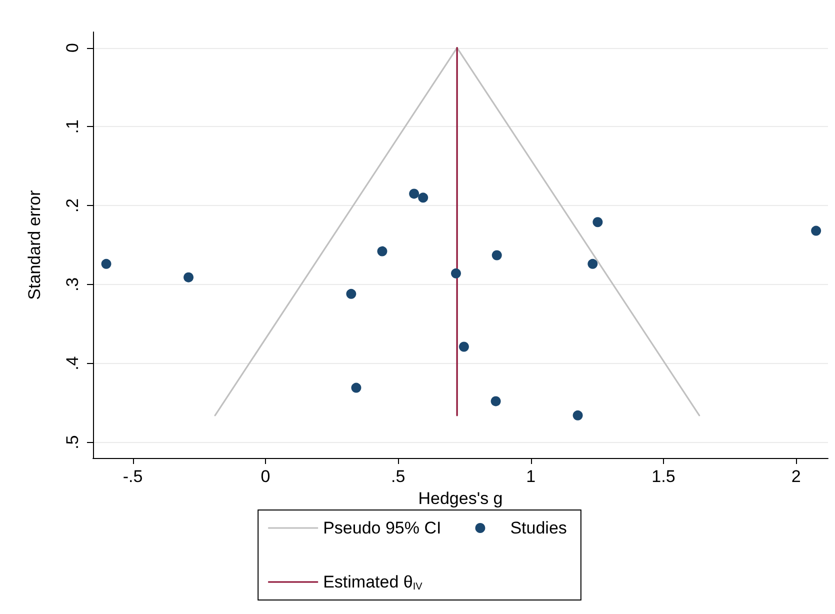  What do you see at coordinates (132, 476) in the screenshot?
I see `x-tick-label: -.5` at bounding box center [132, 476].